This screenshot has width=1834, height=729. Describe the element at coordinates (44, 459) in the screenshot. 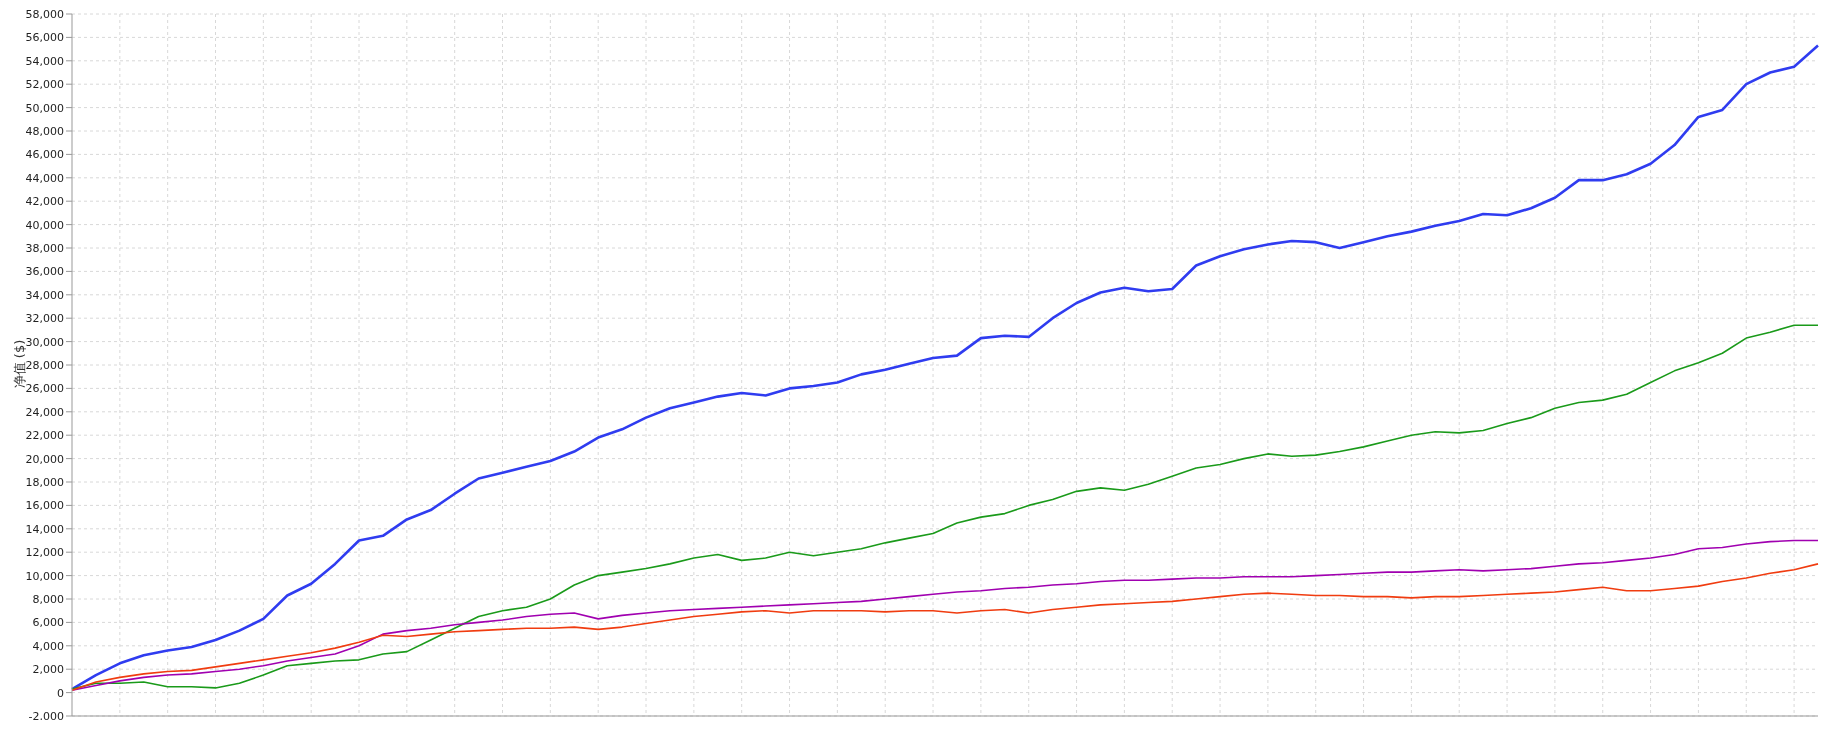

I see `y-tick-label: 20,000` at that location.